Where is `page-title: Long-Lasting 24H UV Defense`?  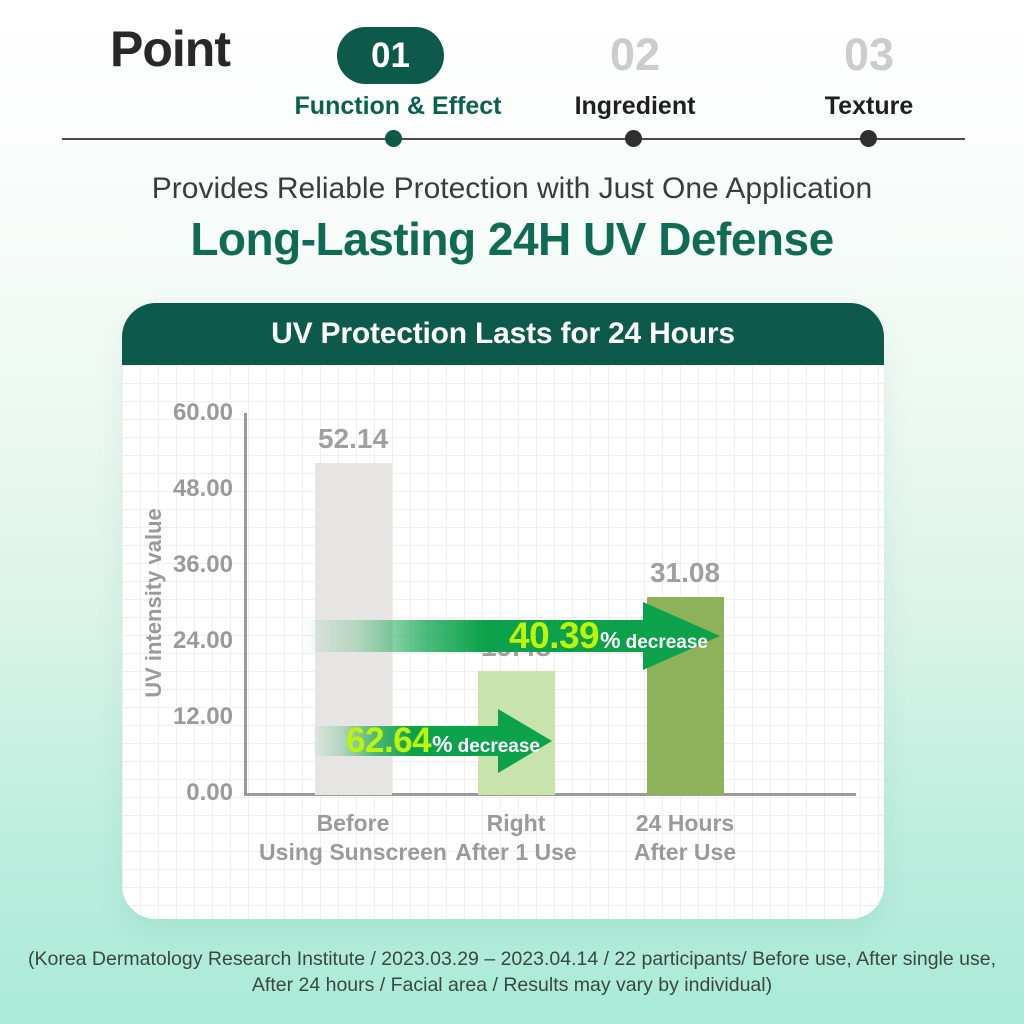 page-title: Long-Lasting 24H UV Defense is located at coordinates (512, 239).